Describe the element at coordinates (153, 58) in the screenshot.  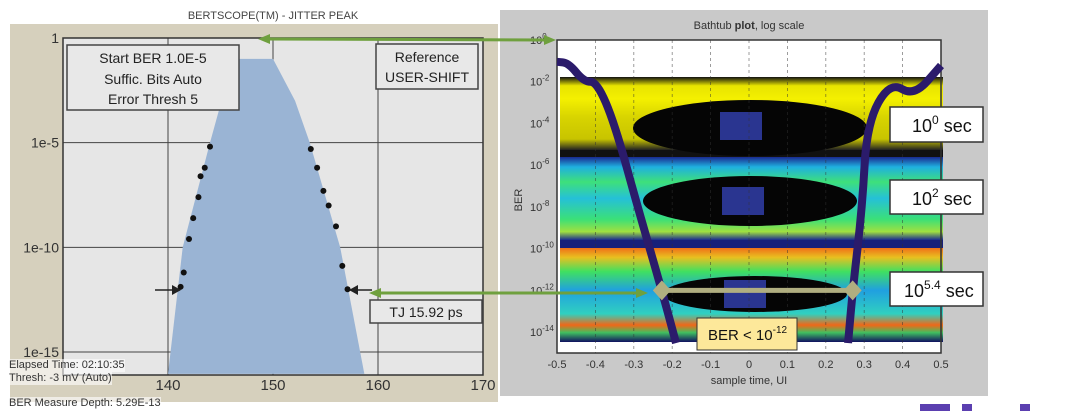
I see `settings-line: Start BER 1.0E-5` at that location.